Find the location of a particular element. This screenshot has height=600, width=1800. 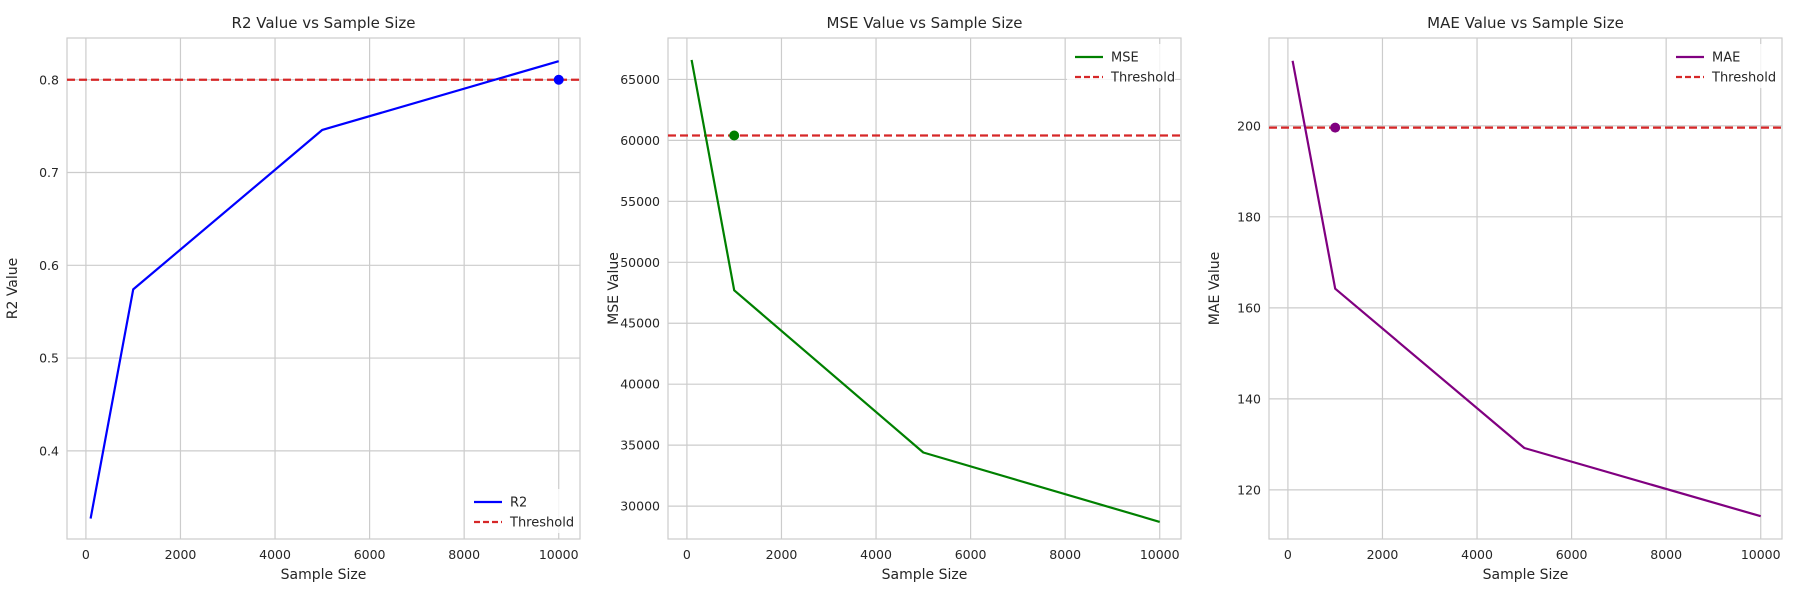

y-tick-label: 50000 is located at coordinates (640, 262).